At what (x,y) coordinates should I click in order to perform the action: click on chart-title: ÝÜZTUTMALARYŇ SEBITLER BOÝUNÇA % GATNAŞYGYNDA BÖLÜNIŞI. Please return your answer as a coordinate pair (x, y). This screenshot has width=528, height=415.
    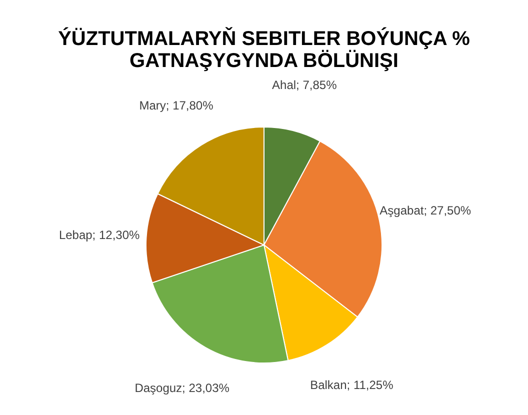
    Looking at the image, I should click on (264, 49).